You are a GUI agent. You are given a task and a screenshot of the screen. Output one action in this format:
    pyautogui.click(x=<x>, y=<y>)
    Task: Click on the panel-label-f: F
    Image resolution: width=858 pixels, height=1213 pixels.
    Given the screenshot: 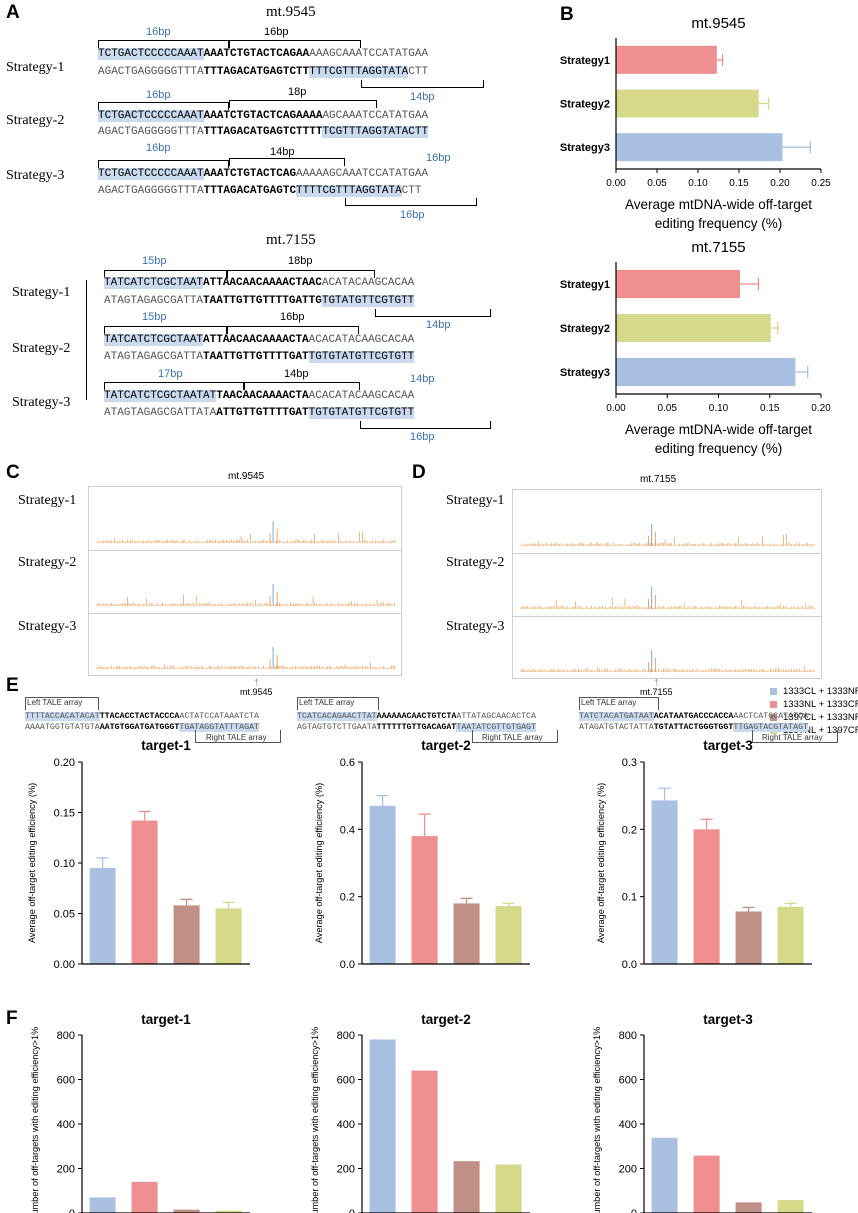 What is the action you would take?
    pyautogui.click(x=12, y=1018)
    